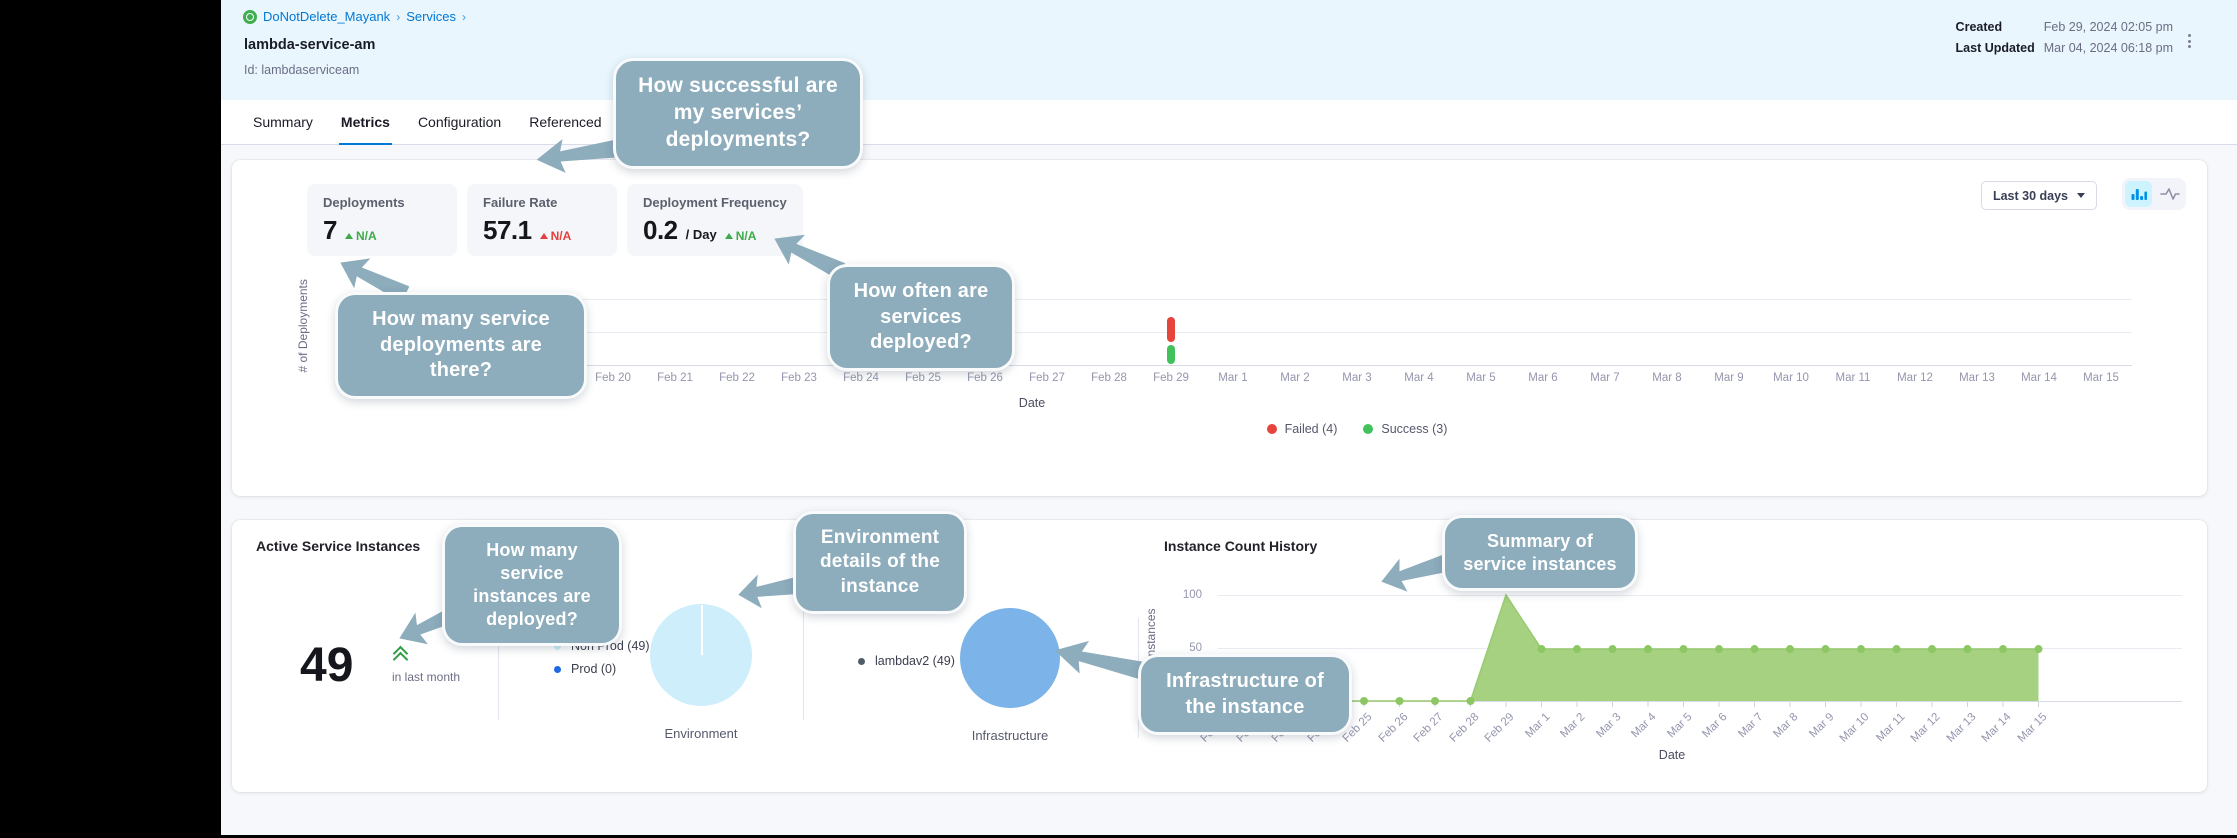  I want to click on legend-item-prod-0: Prod (0), so click(602, 669).